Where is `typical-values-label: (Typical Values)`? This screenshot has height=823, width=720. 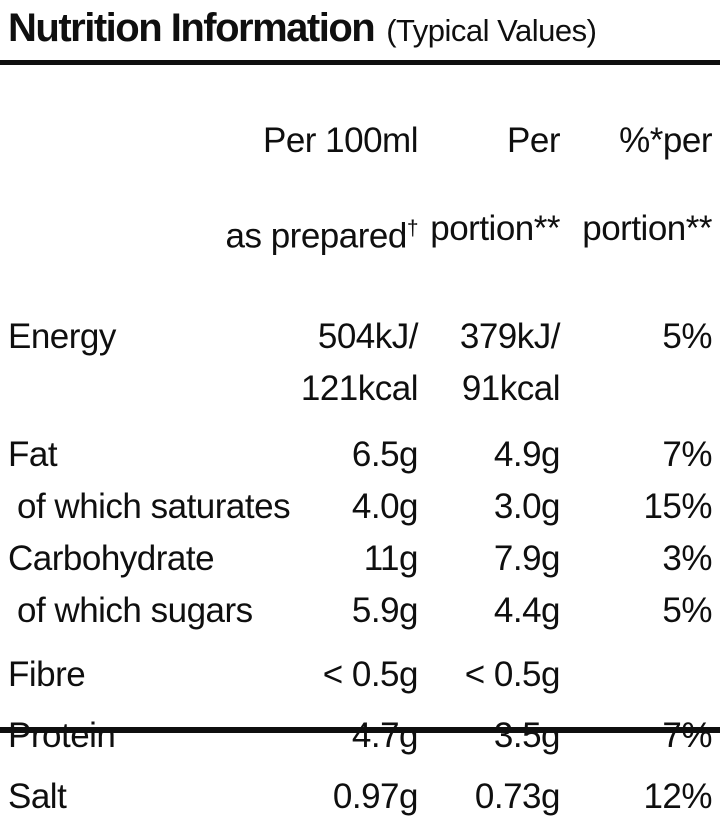 typical-values-label: (Typical Values) is located at coordinates (491, 30).